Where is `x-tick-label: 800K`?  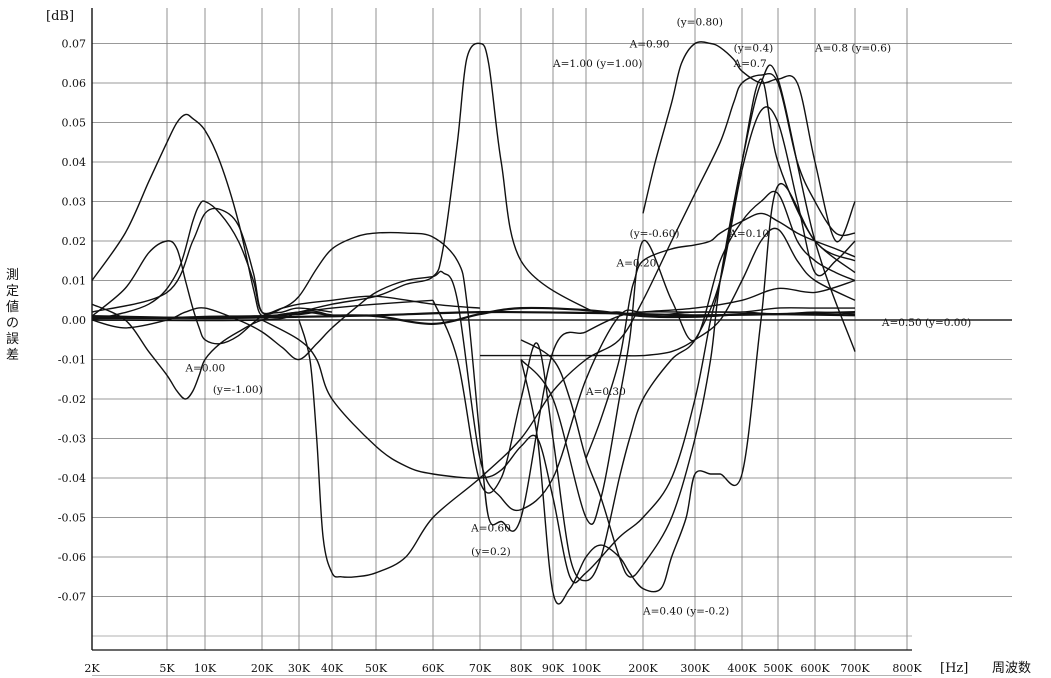
x-tick-label: 800K is located at coordinates (907, 668).